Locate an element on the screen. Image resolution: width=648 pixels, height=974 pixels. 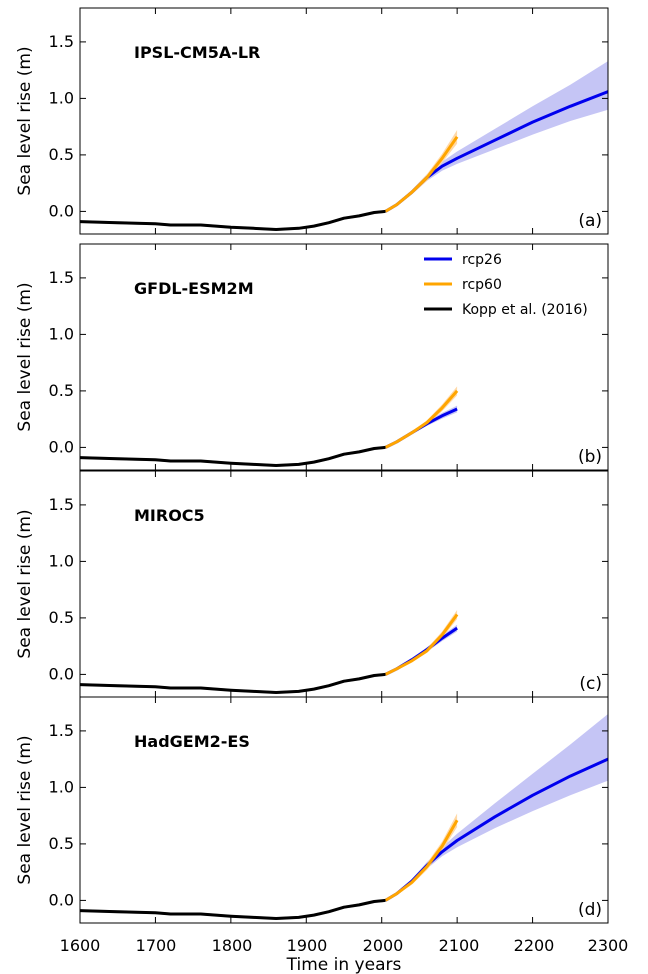
model-title: IPSL-CM5A-LR is located at coordinates (197, 52).